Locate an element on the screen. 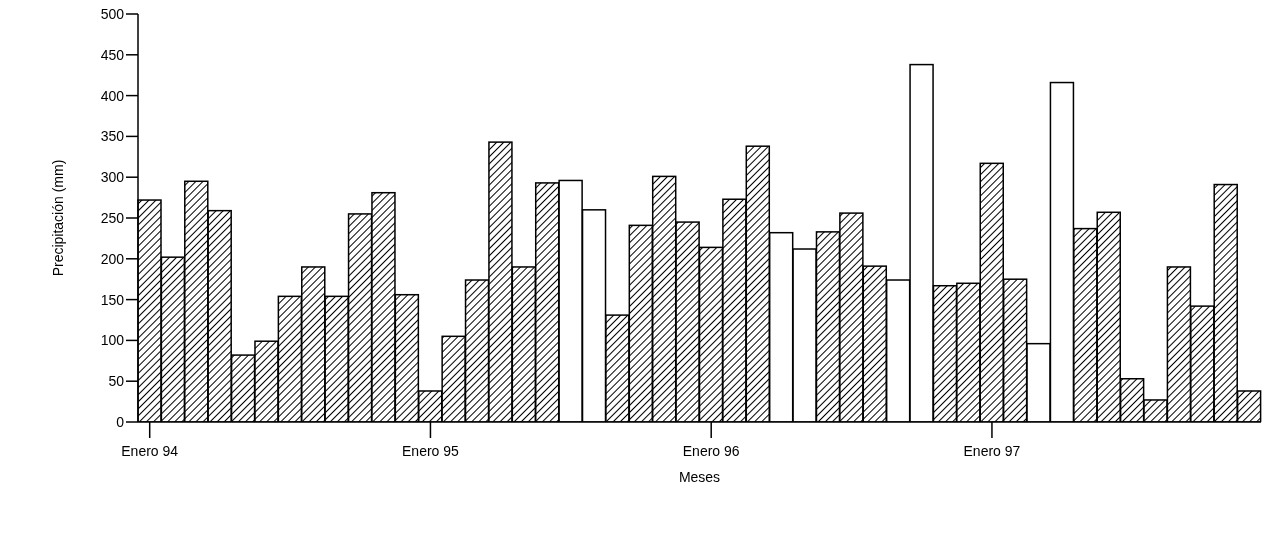 This screenshot has height=550, width=1273. y-tick-label: 200 is located at coordinates (112, 258).